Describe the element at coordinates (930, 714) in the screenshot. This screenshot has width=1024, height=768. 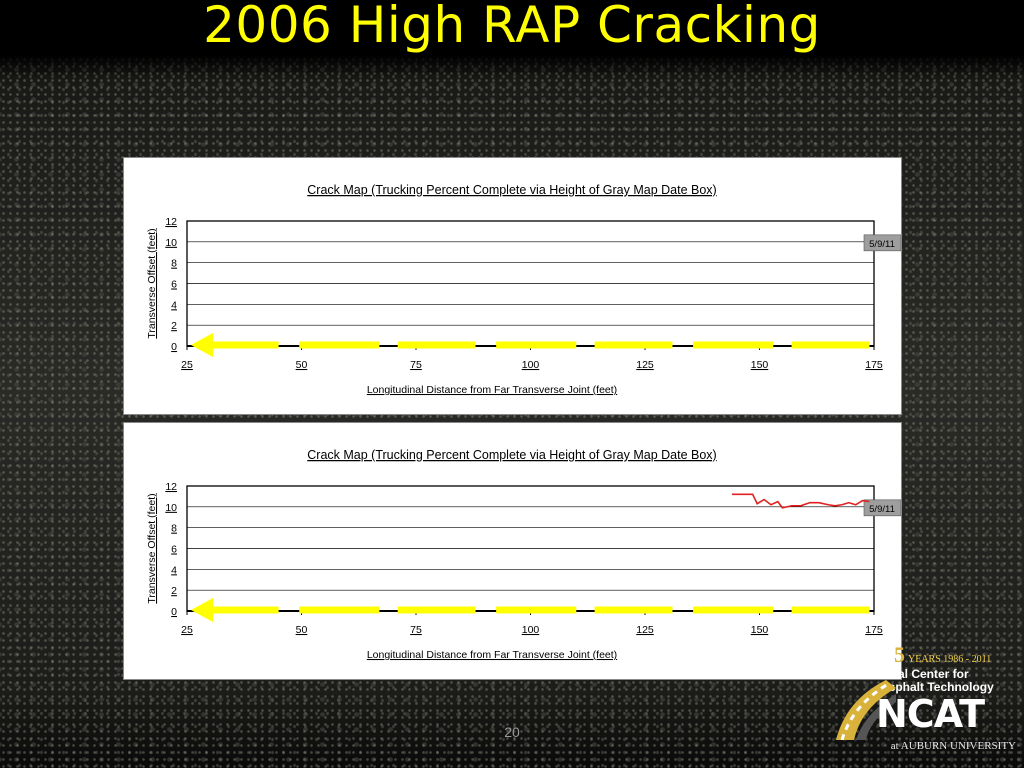
I see `logo-acronym: NCAT` at that location.